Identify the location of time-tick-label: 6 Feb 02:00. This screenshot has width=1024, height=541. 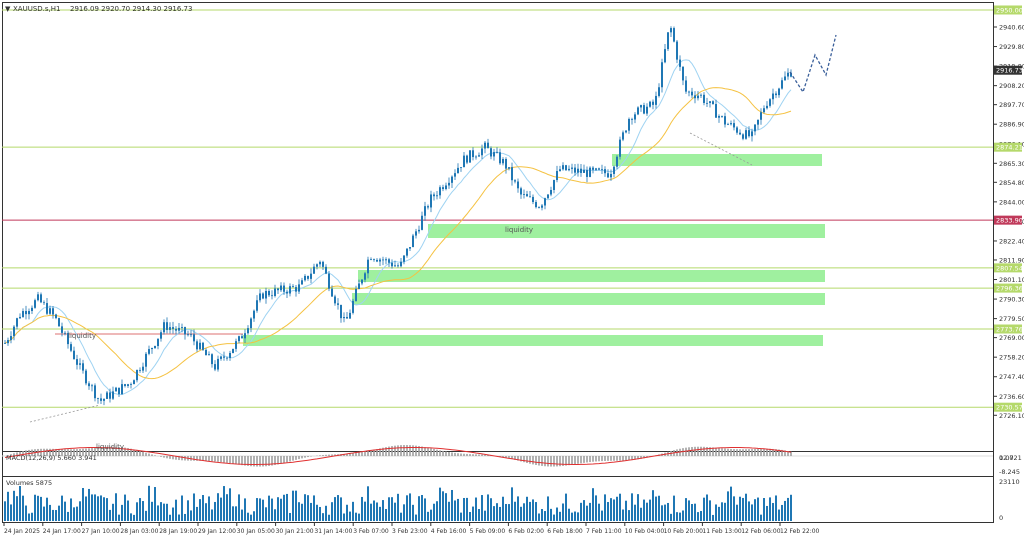
(526, 531).